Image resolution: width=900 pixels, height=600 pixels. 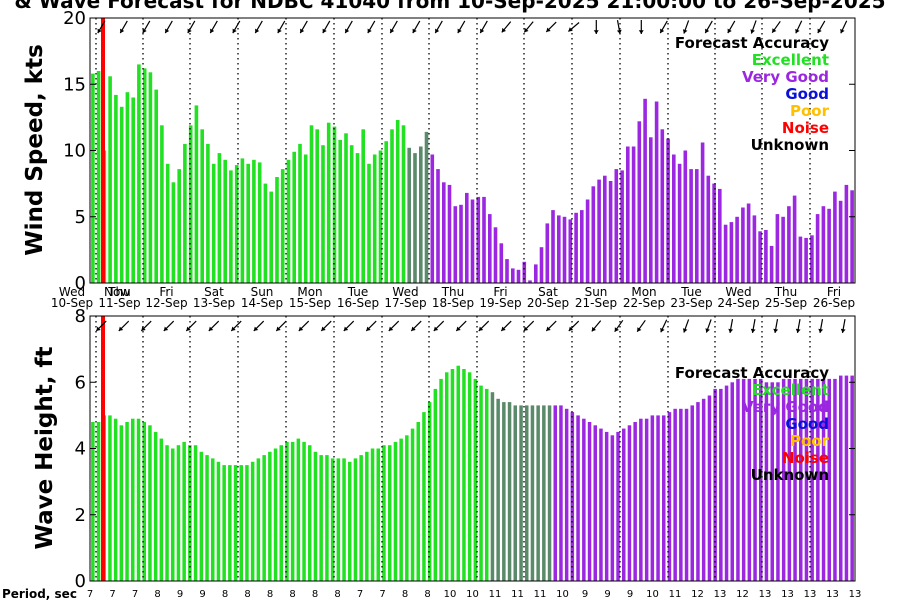 What do you see at coordinates (45, 448) in the screenshot?
I see `wave-y-axis-label: Wave Height, ft` at bounding box center [45, 448].